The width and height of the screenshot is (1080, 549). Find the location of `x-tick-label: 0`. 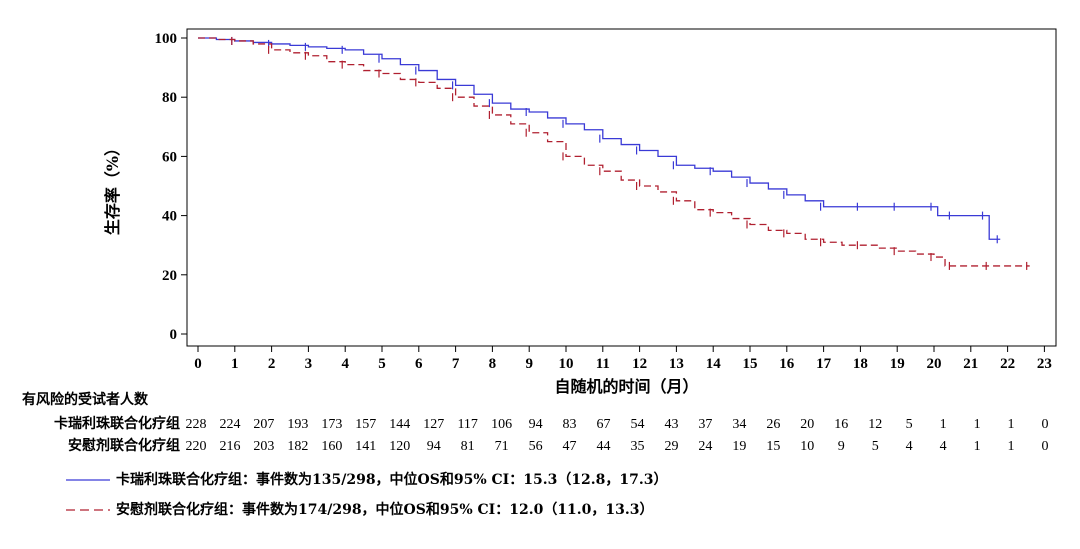

x-tick-label: 0 is located at coordinates (198, 364).